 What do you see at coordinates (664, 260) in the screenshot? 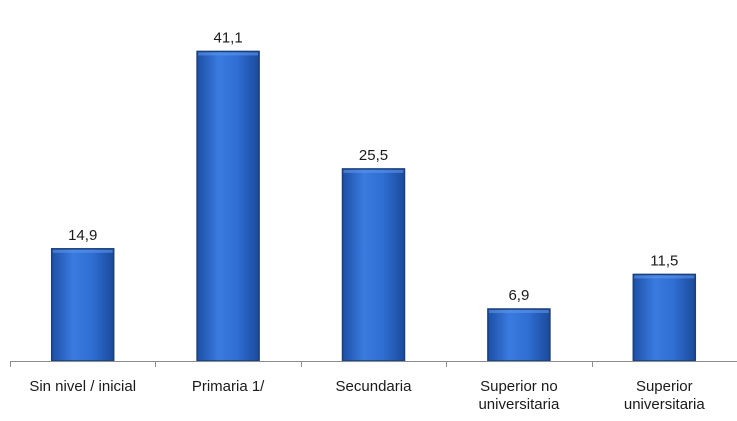
I see `data-label: 11,5` at bounding box center [664, 260].